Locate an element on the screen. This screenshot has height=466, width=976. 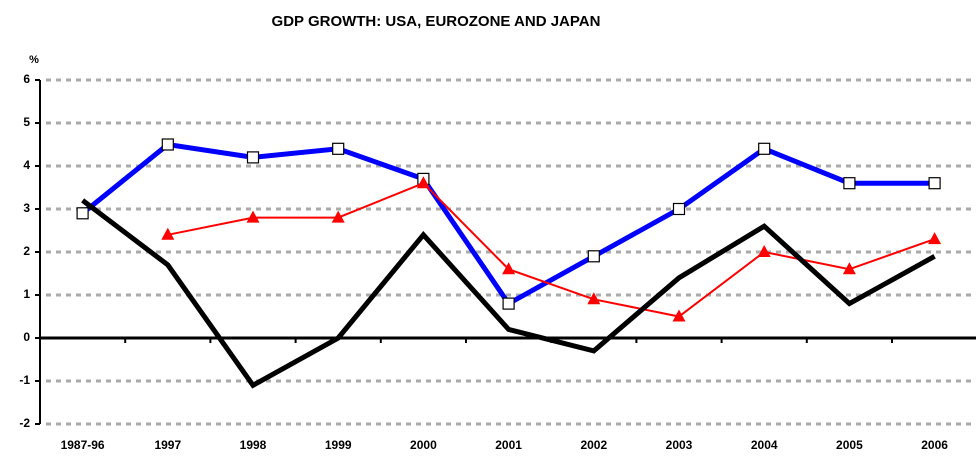
y-tick-label: 5 is located at coordinates (26, 122).